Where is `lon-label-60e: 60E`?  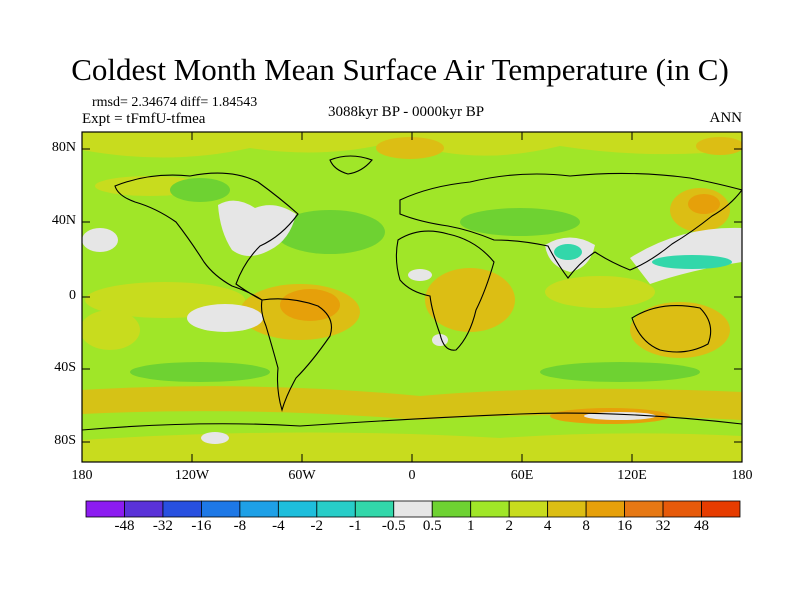 lon-label-60e: 60E is located at coordinates (522, 475).